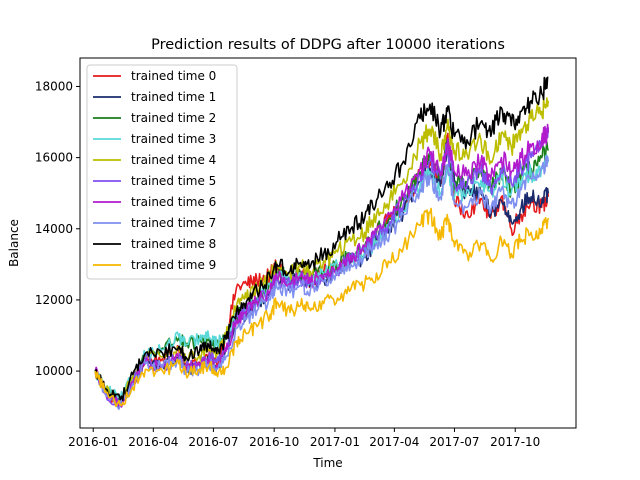 The width and height of the screenshot is (640, 480). Describe the element at coordinates (213, 442) in the screenshot. I see `x-tick-label: 2016-07` at that location.